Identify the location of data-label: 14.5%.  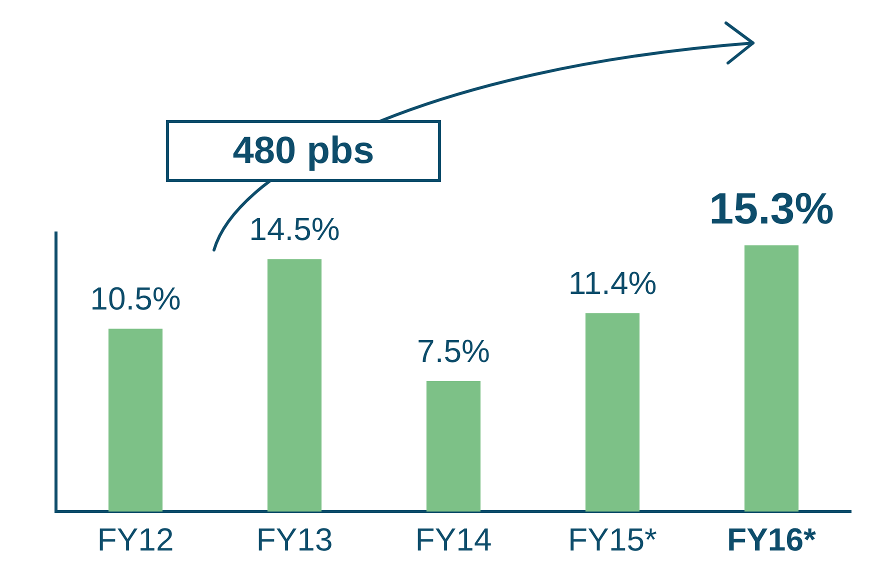
(294, 228).